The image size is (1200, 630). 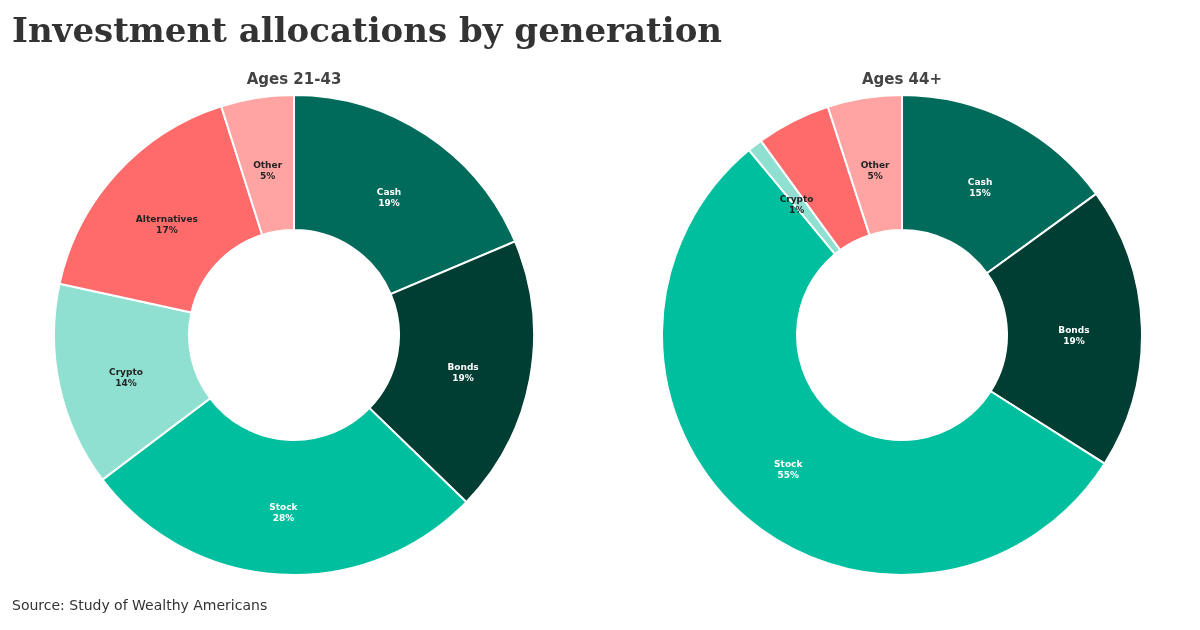 What do you see at coordinates (283, 517) in the screenshot?
I see `data-label: 28%` at bounding box center [283, 517].